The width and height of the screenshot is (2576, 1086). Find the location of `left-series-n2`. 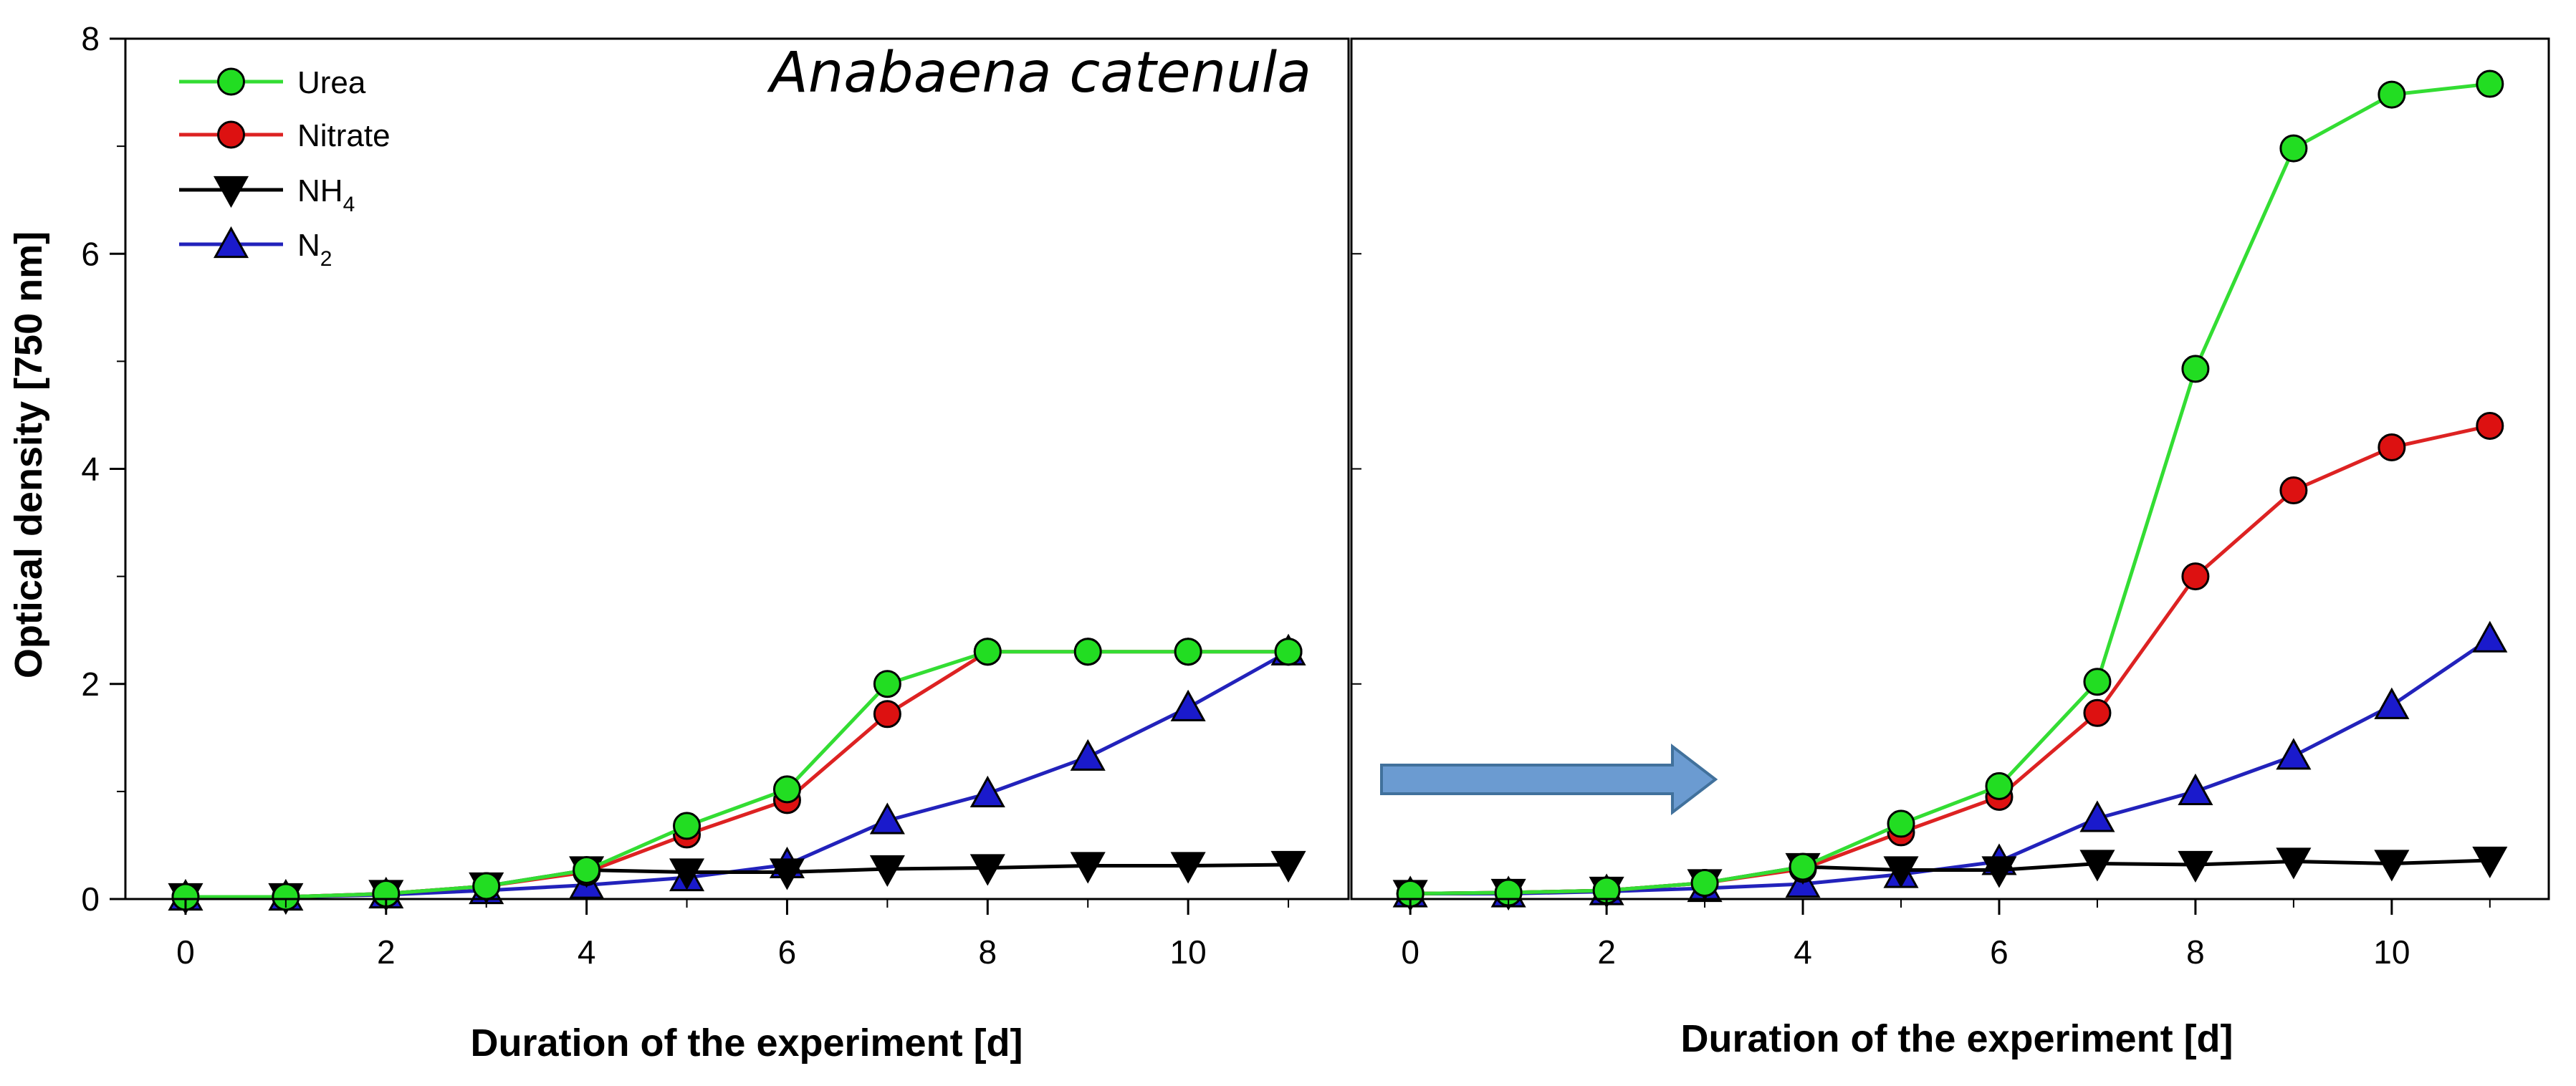

left-series-n2 is located at coordinates (737, 772).